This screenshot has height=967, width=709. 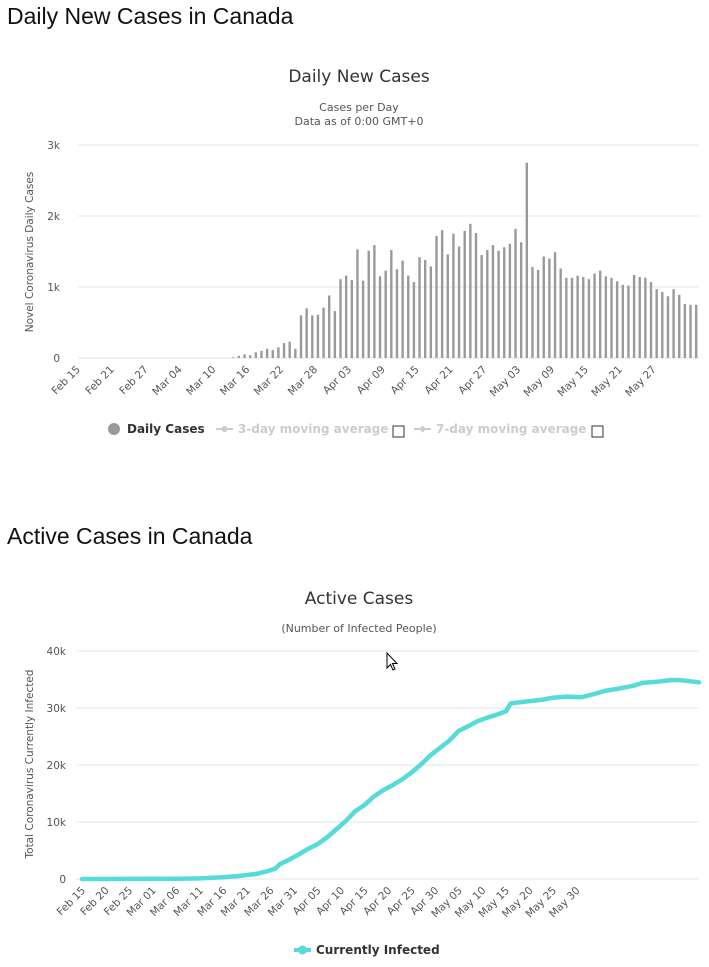 What do you see at coordinates (597, 431) in the screenshot?
I see `checkbox-7-day` at bounding box center [597, 431].